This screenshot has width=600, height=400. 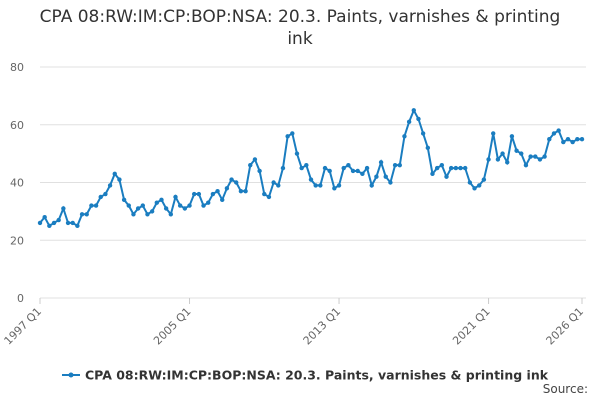 What do you see at coordinates (17, 125) in the screenshot?
I see `y-tick-label: 60` at bounding box center [17, 125].